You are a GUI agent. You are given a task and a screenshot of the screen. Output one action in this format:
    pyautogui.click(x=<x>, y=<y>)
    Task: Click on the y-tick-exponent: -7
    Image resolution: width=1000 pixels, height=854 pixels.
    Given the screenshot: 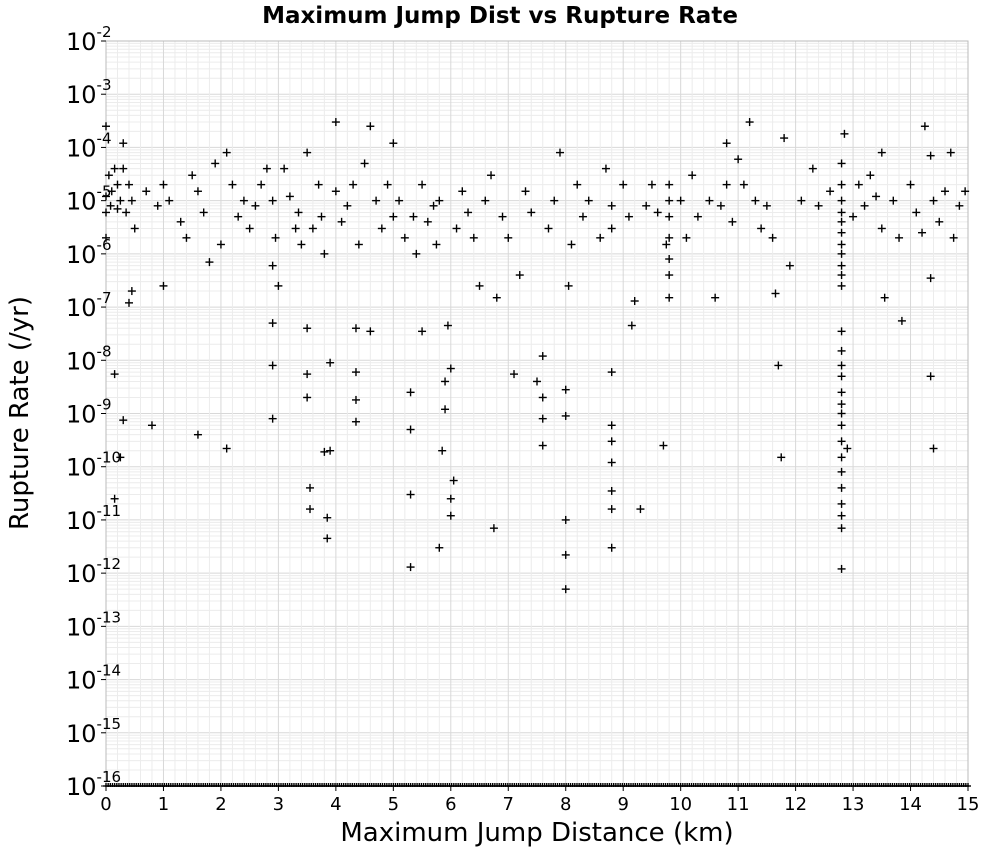 What is the action you would take?
    pyautogui.click(x=104, y=298)
    